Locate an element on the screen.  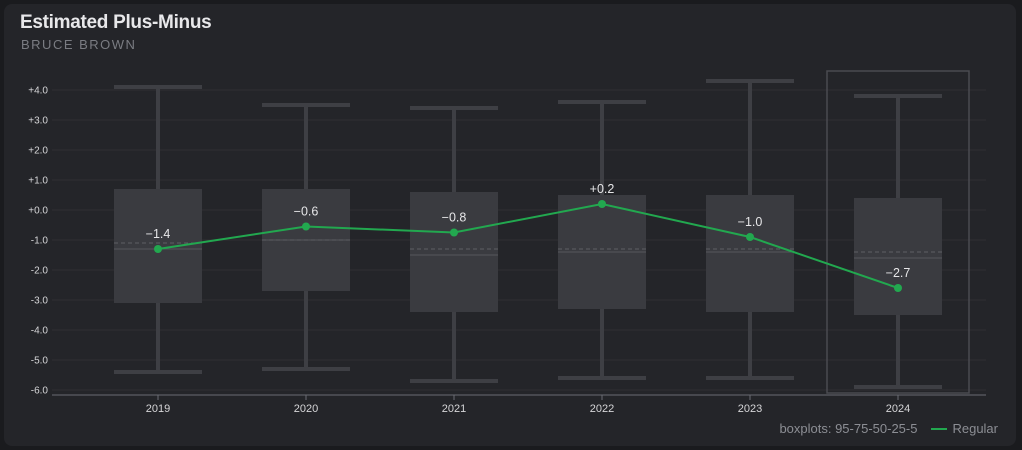
y-tick-label: +1.0 is located at coordinates (38, 181).